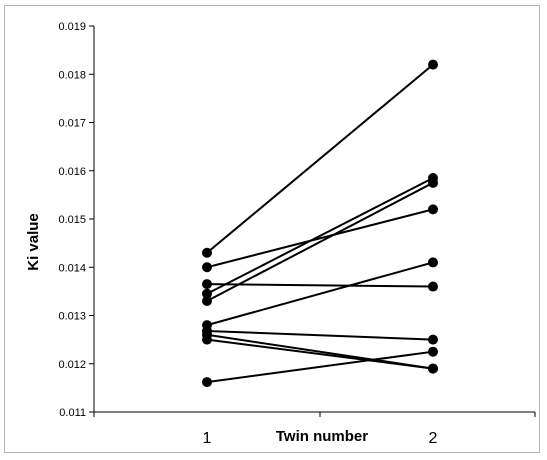 The image size is (547, 460). What do you see at coordinates (72, 365) in the screenshot?
I see `y-tick-label: 0.012` at bounding box center [72, 365].